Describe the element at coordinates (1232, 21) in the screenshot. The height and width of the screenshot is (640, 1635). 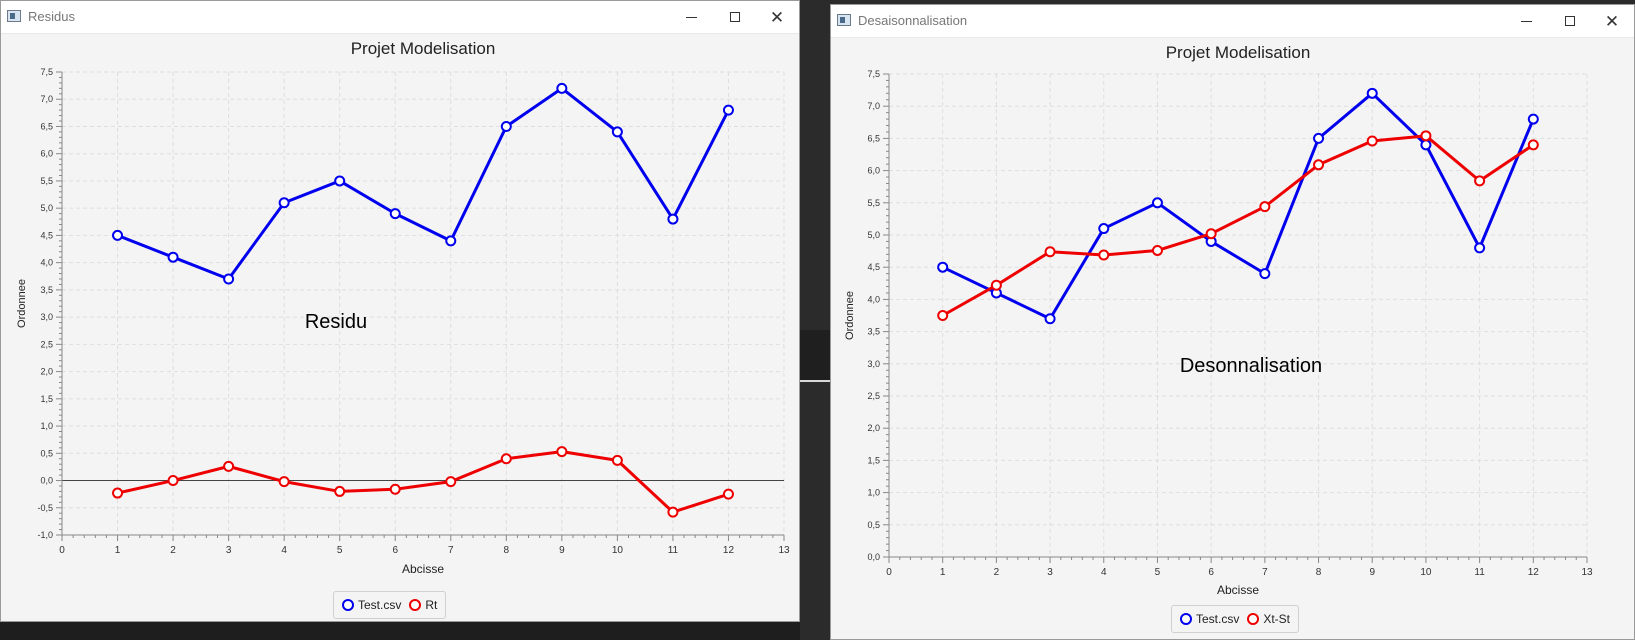
I see `window-titlebar: Desaisonnalisation ✕` at that location.